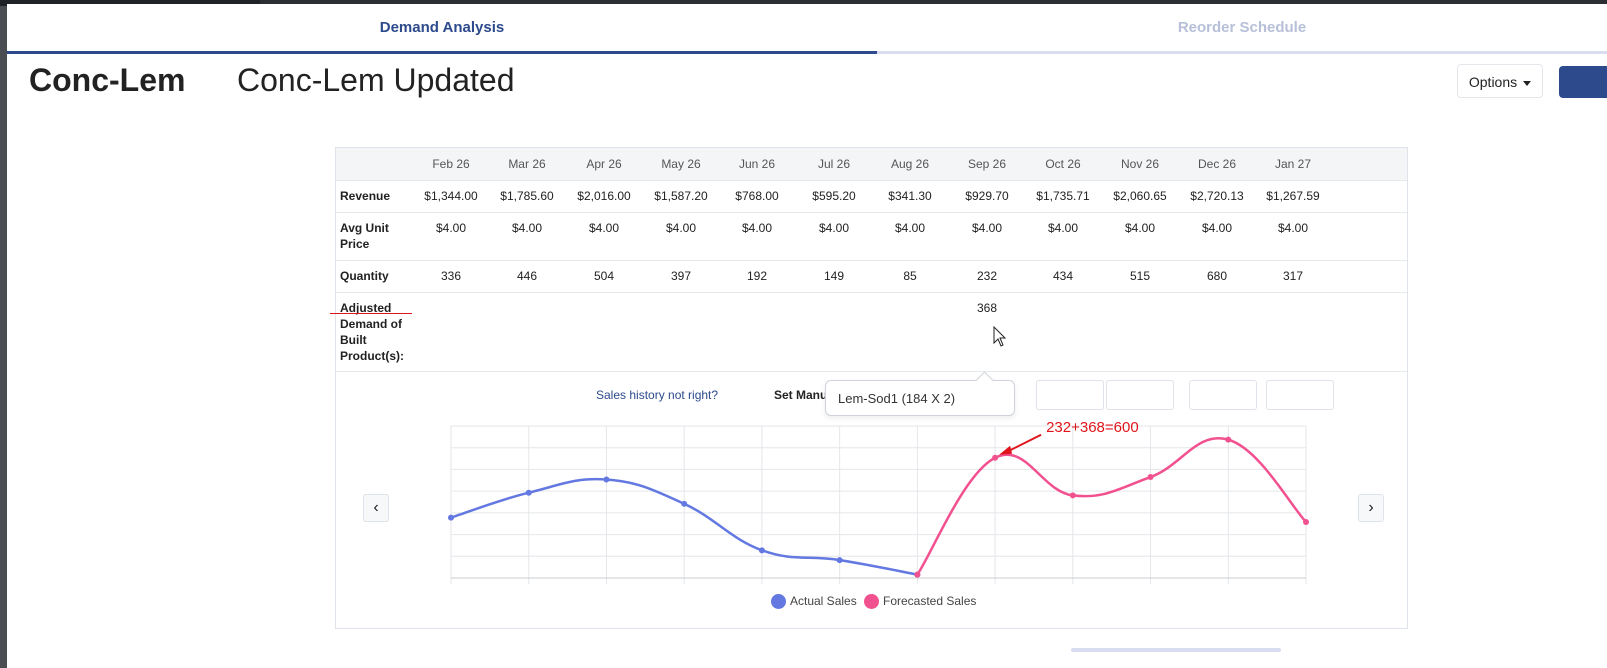 This screenshot has height=668, width=1607. Describe the element at coordinates (1223, 395) in the screenshot. I see `manual-input-dec` at that location.